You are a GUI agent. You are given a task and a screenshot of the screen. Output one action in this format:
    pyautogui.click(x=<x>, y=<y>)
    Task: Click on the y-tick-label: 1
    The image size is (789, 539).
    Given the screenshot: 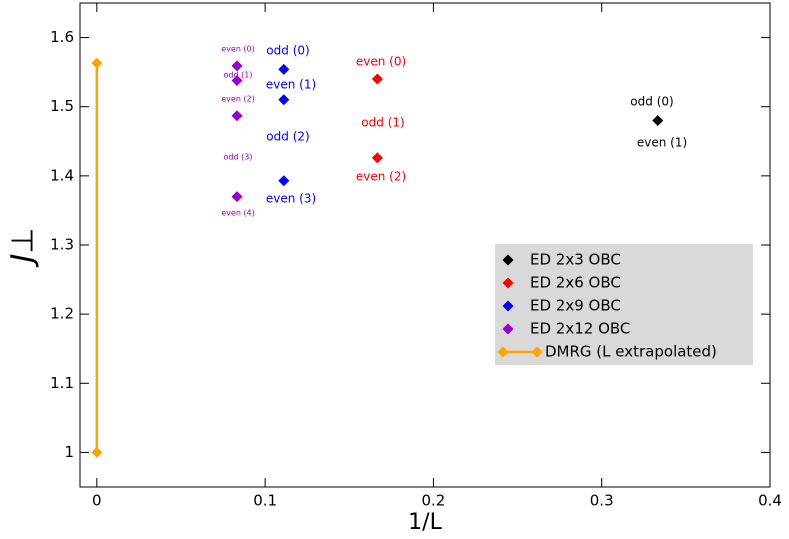 What is the action you would take?
    pyautogui.click(x=69, y=452)
    